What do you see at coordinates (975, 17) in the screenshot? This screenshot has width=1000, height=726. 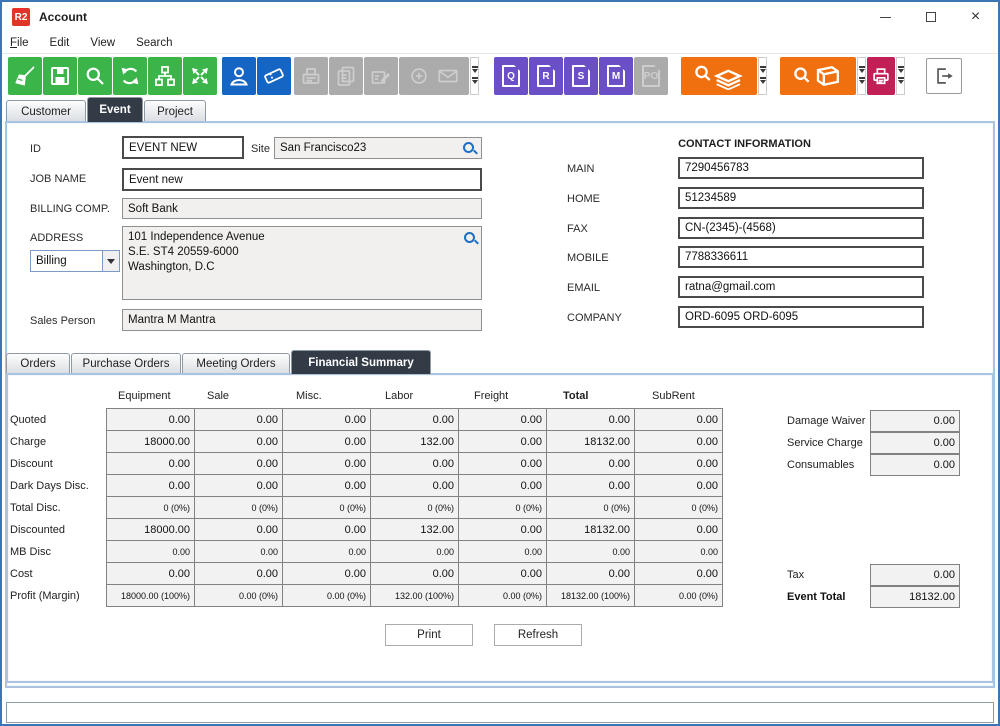 I see `close-button: ×` at bounding box center [975, 17].